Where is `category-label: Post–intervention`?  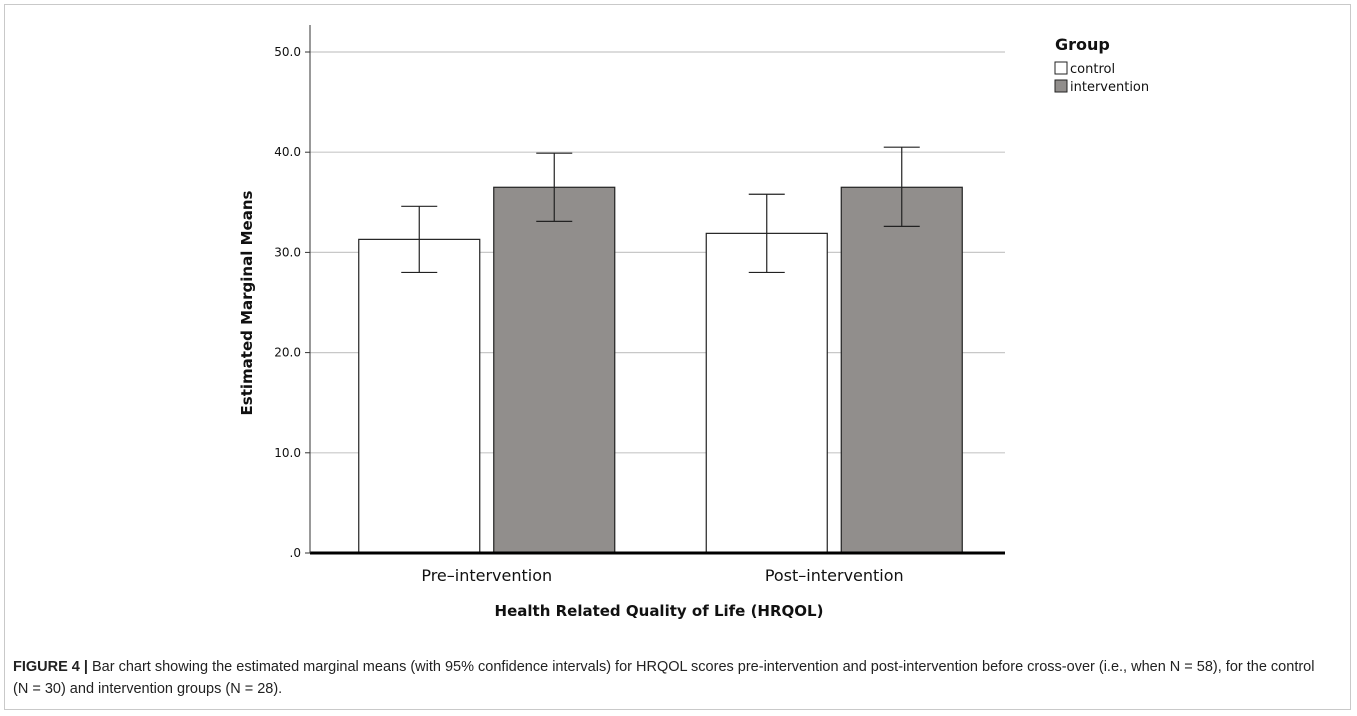
category-label: Post–intervention is located at coordinates (834, 575).